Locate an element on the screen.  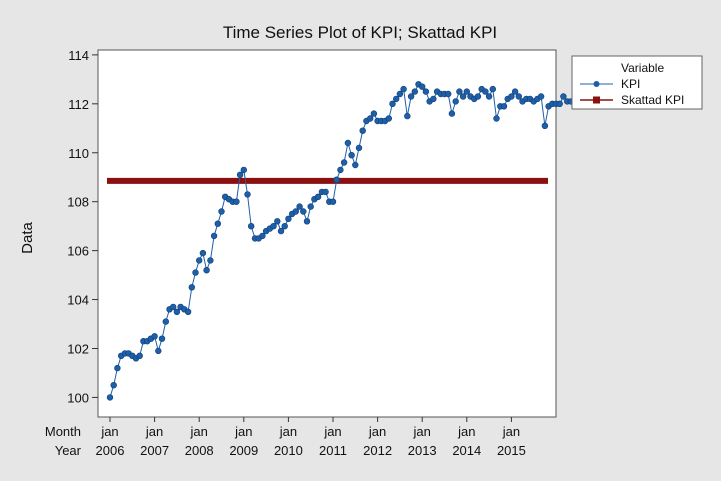
y-tick-label: 108 is located at coordinates (78, 202).